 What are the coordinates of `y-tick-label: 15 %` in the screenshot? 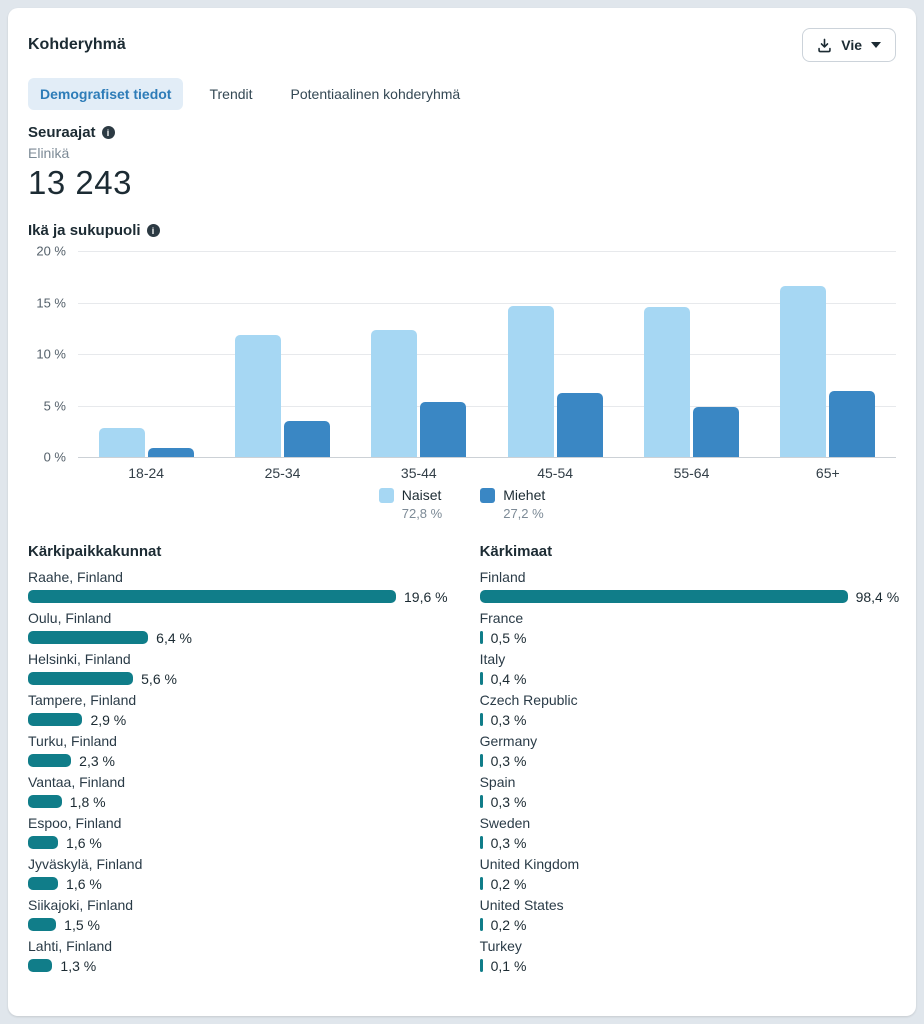 It's located at (51, 302).